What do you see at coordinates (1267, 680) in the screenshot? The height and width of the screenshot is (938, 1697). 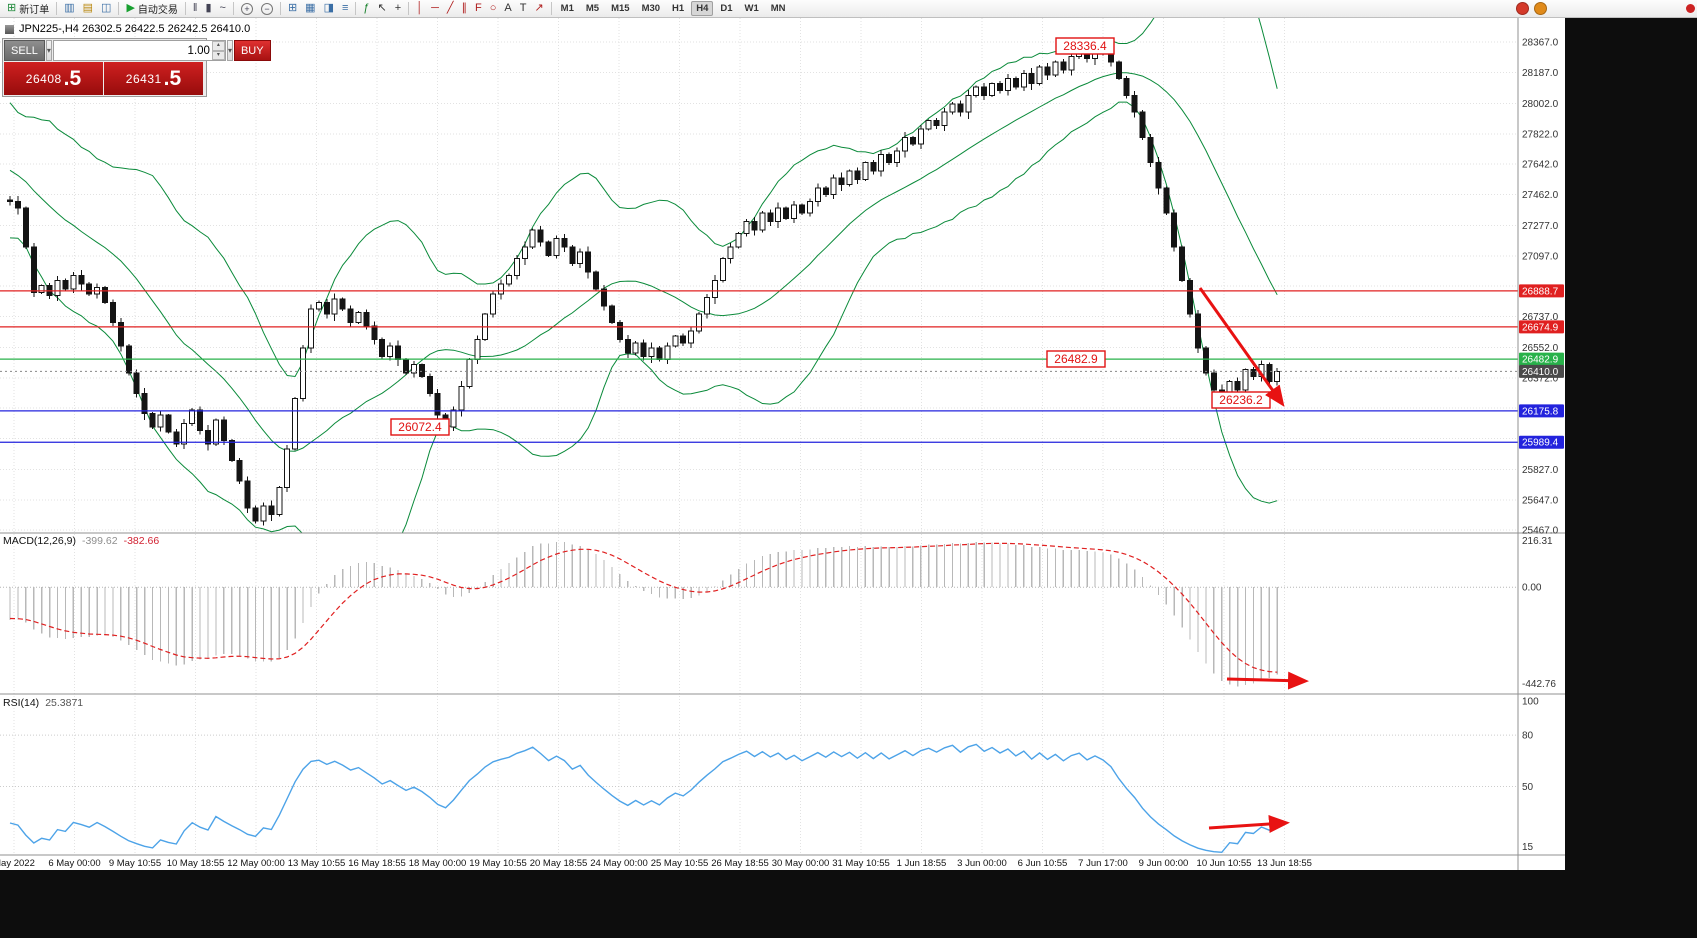 I see `trend-arrow` at bounding box center [1267, 680].